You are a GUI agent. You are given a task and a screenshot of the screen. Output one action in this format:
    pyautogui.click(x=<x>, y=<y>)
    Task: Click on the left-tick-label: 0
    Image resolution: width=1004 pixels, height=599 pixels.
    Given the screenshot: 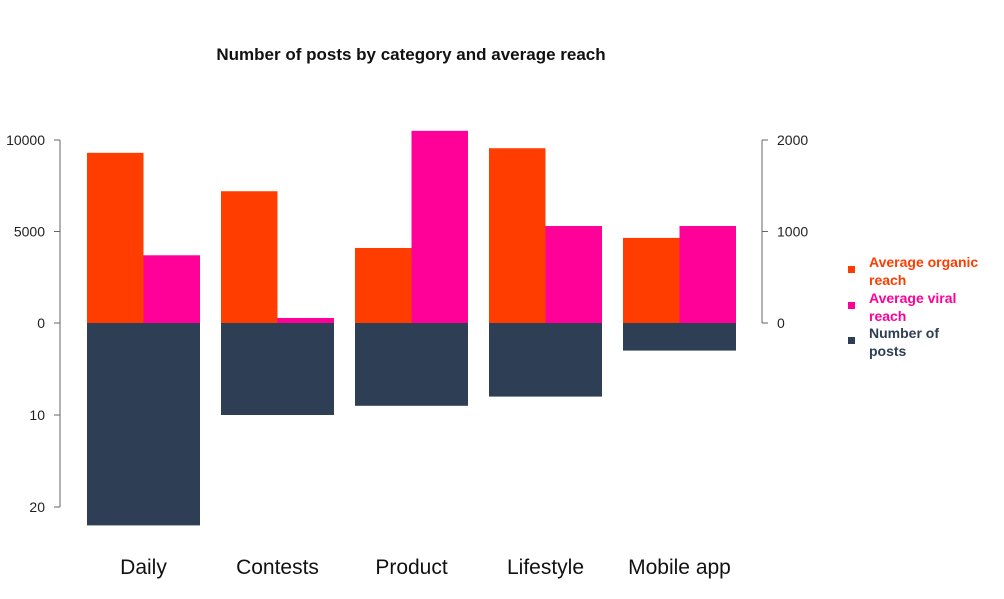 What is the action you would take?
    pyautogui.click(x=41, y=323)
    